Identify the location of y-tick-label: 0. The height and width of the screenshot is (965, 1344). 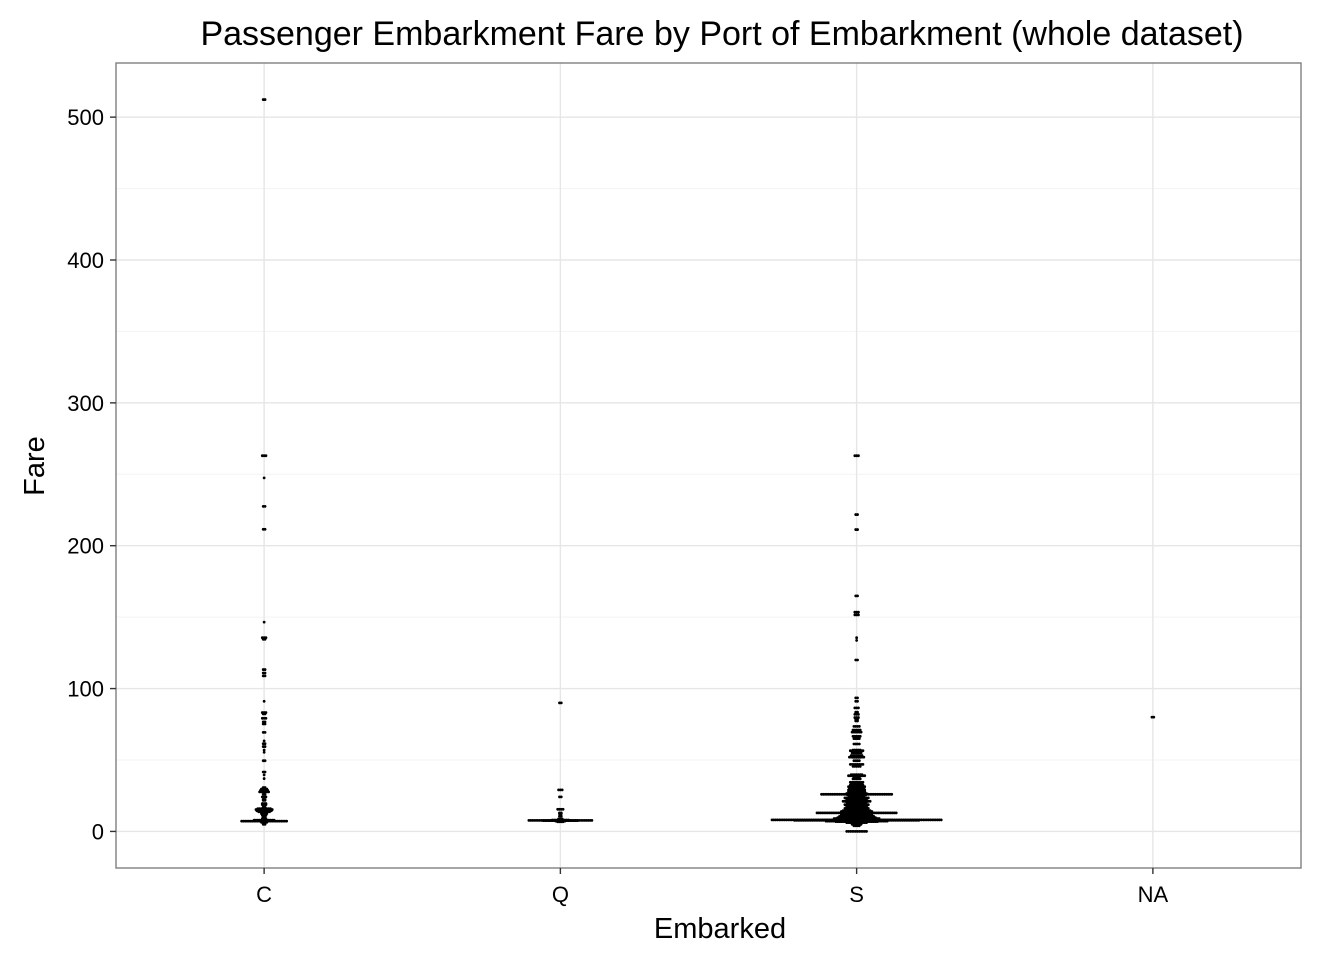
(98, 831).